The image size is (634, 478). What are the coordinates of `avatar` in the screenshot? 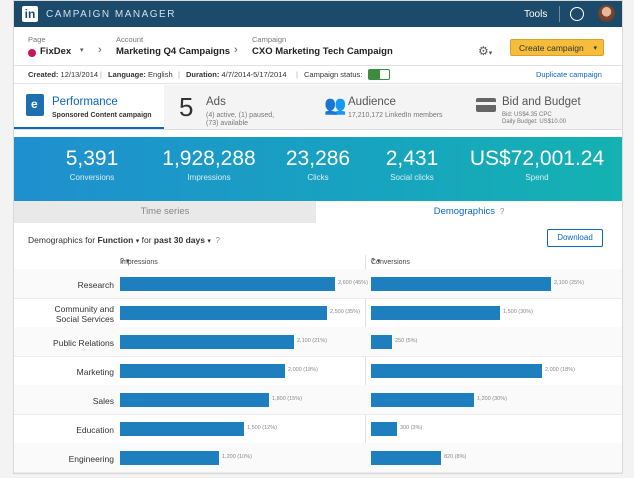 It's located at (606, 13).